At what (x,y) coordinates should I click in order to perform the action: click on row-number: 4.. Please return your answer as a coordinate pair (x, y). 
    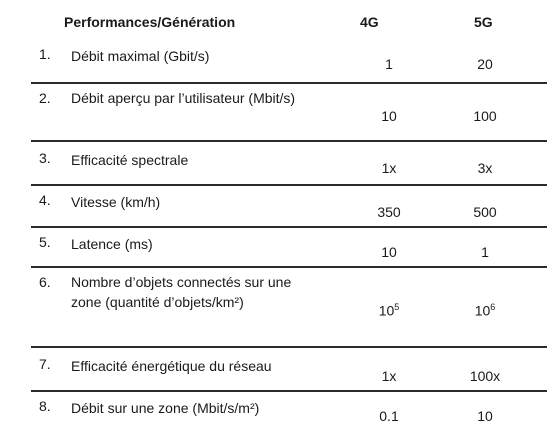
    Looking at the image, I should click on (45, 200).